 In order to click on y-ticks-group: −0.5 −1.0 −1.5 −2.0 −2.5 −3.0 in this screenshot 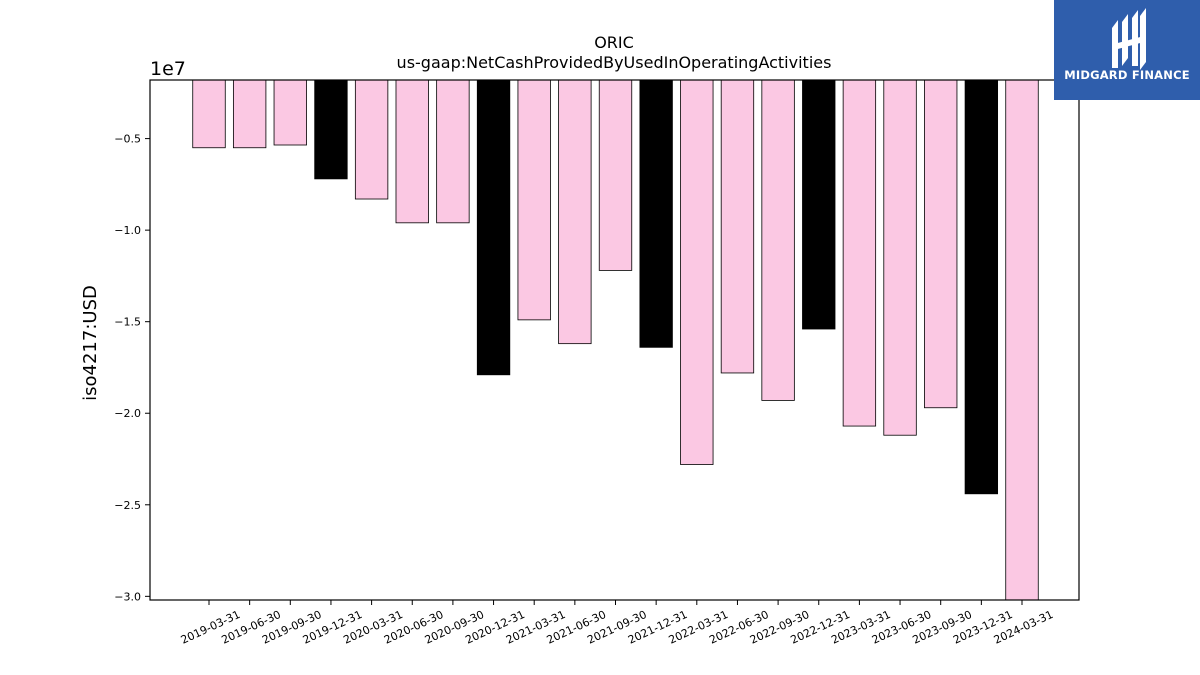, I will do `click(132, 368)`.